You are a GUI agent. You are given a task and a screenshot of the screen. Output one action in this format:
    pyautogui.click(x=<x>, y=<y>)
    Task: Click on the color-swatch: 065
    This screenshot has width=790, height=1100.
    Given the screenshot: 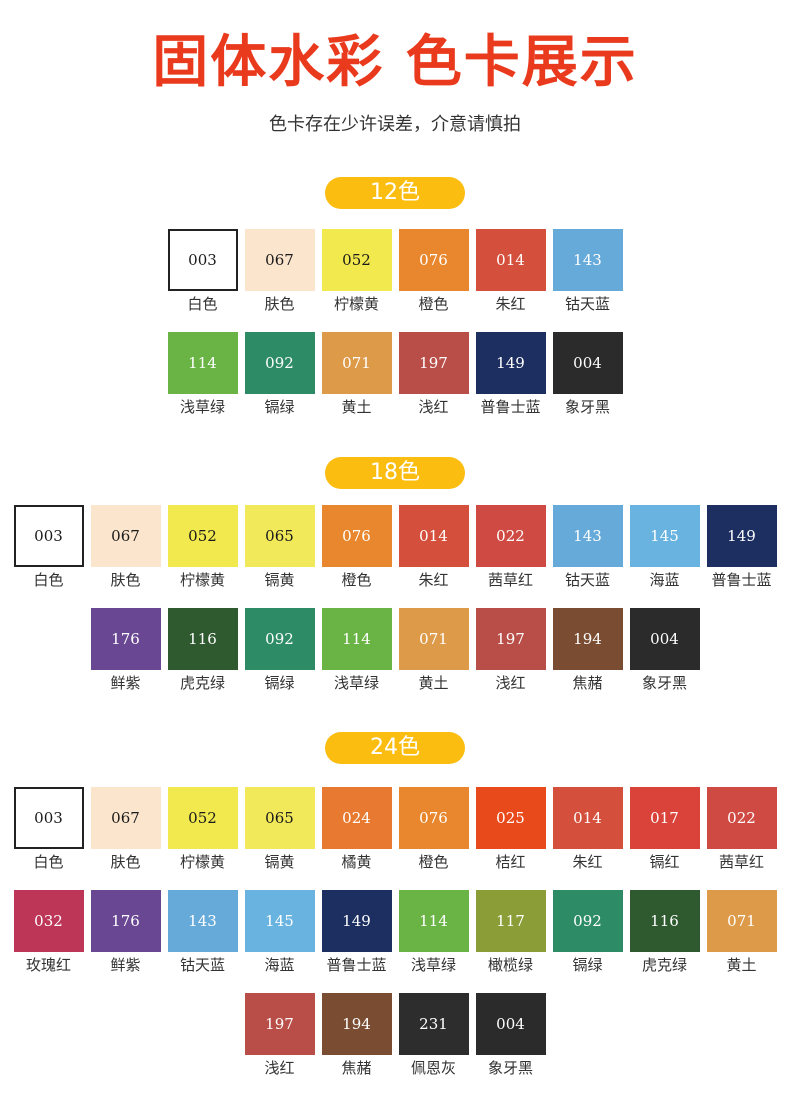 What is the action you would take?
    pyautogui.click(x=279, y=536)
    